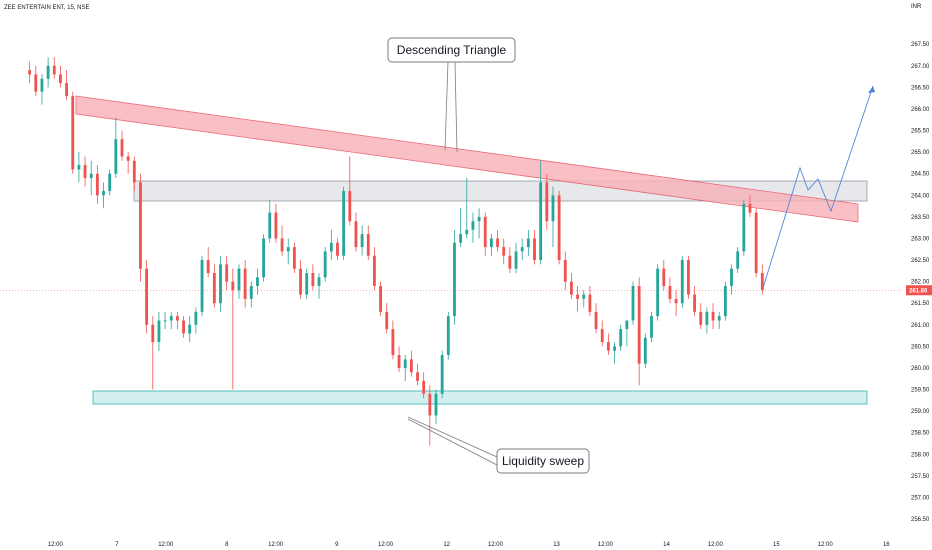 The image size is (932, 550). I want to click on last-price-tag-bg, so click(919, 290).